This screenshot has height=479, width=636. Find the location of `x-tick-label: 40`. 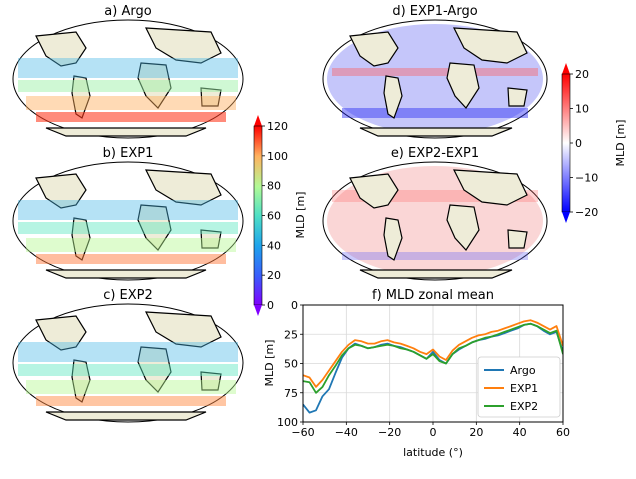

x-tick-label: 40 is located at coordinates (520, 432).